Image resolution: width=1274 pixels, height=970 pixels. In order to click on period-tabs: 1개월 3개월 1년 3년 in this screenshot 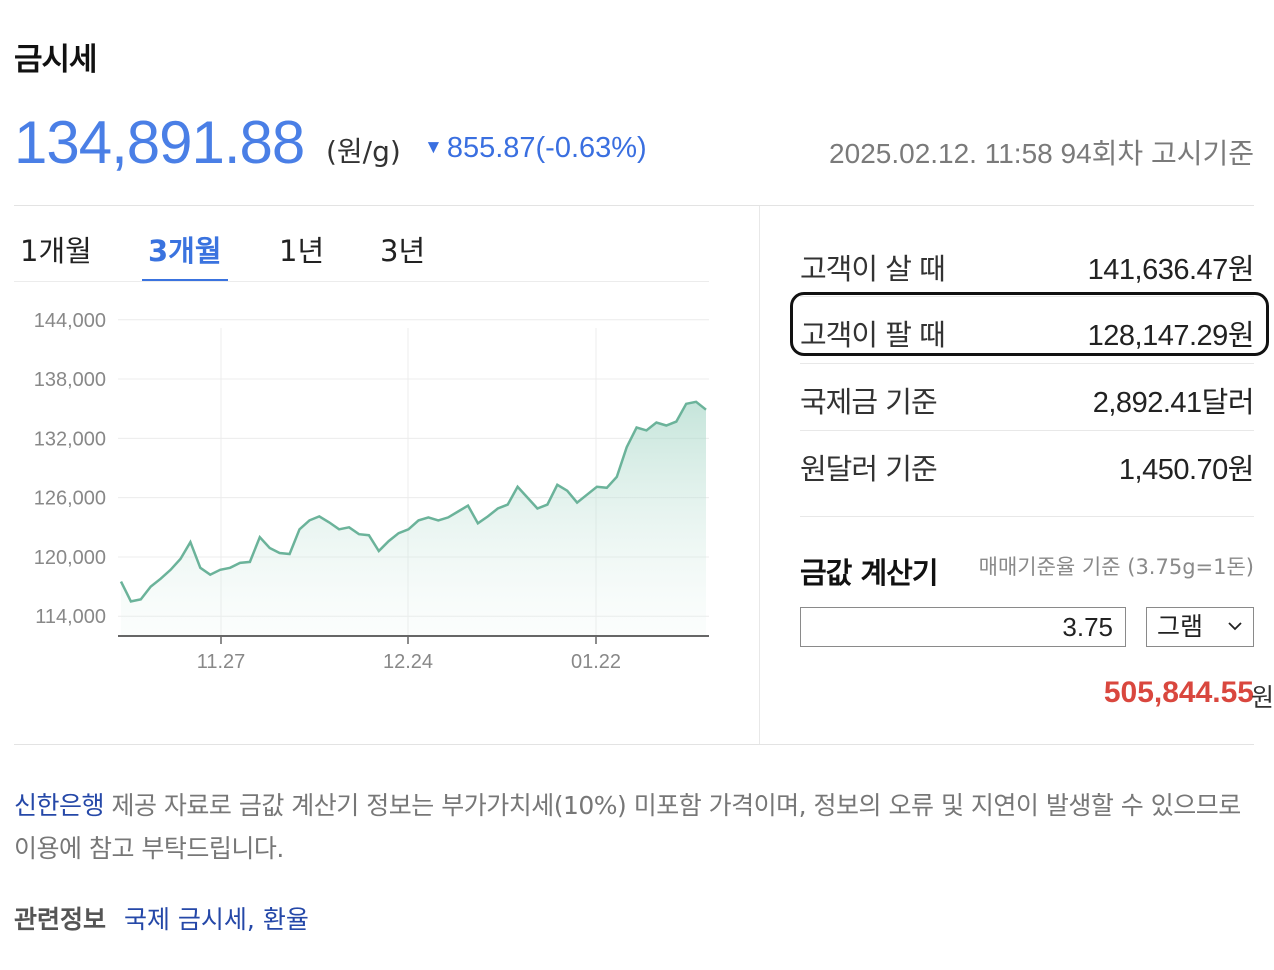, I will do `click(361, 254)`.